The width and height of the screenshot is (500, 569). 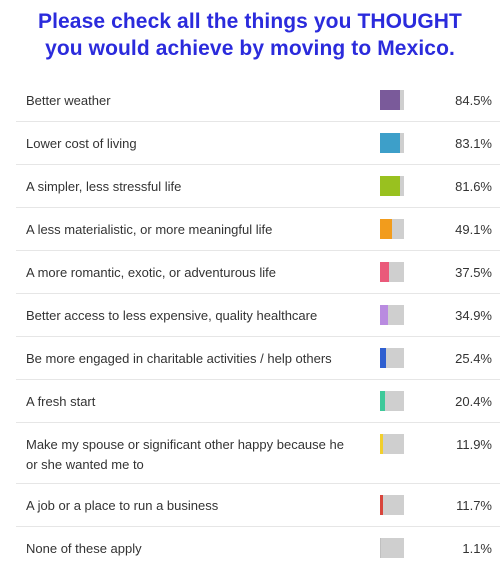 What do you see at coordinates (474, 505) in the screenshot?
I see `response-percent: 11.7%` at bounding box center [474, 505].